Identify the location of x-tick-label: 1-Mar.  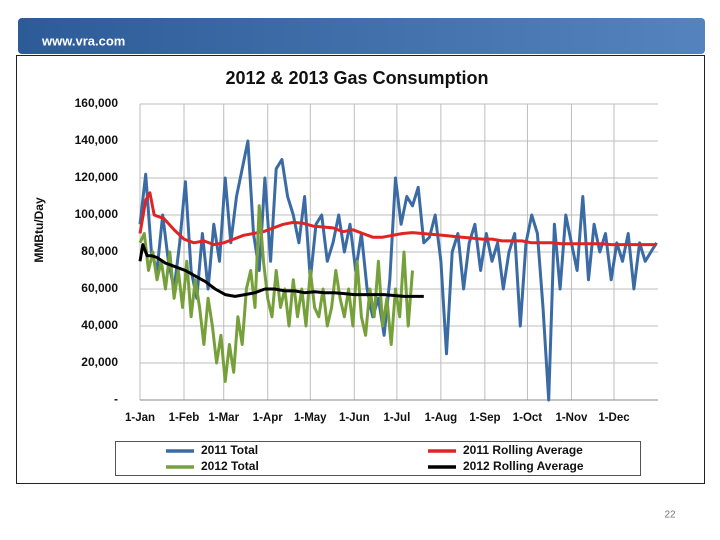
(223, 418).